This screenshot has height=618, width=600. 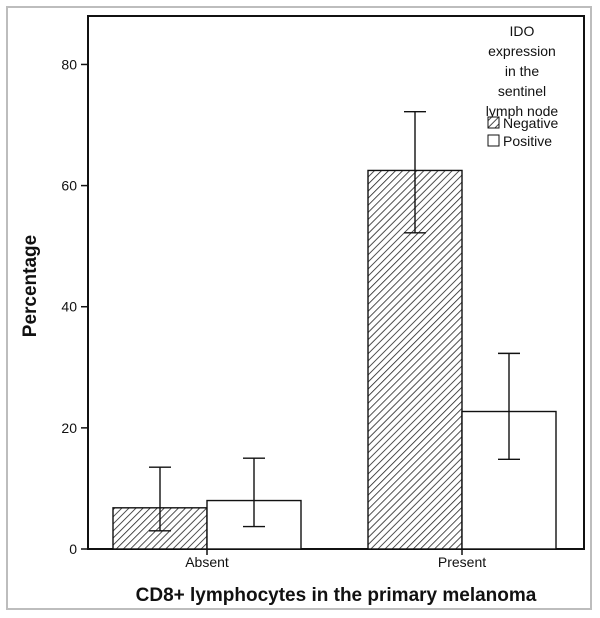 I want to click on y-axis: 0 20 40 60 80, so click(x=74, y=306).